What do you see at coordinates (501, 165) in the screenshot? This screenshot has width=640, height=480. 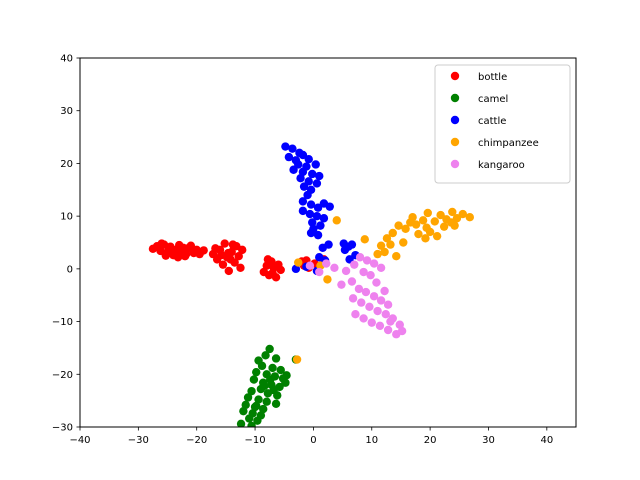 I see `legend-label-kangaroo: kangaroo` at bounding box center [501, 165].